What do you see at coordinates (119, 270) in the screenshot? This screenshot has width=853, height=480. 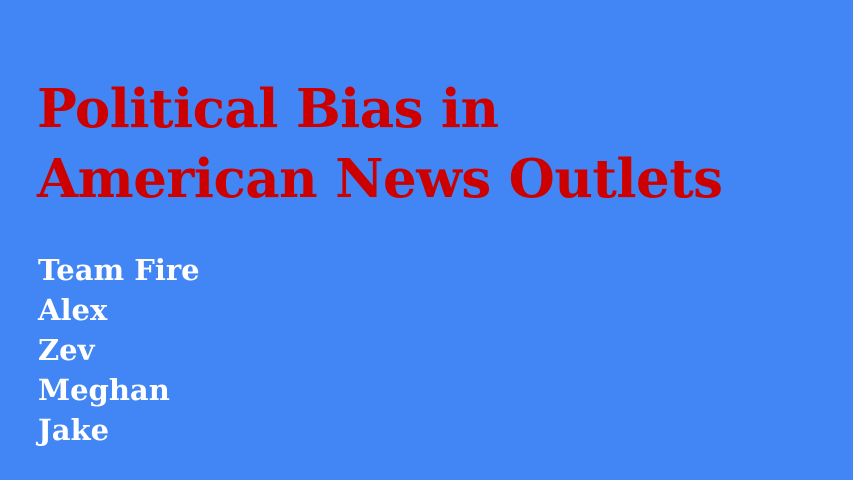 I see `team-name: Team Fire` at bounding box center [119, 270].